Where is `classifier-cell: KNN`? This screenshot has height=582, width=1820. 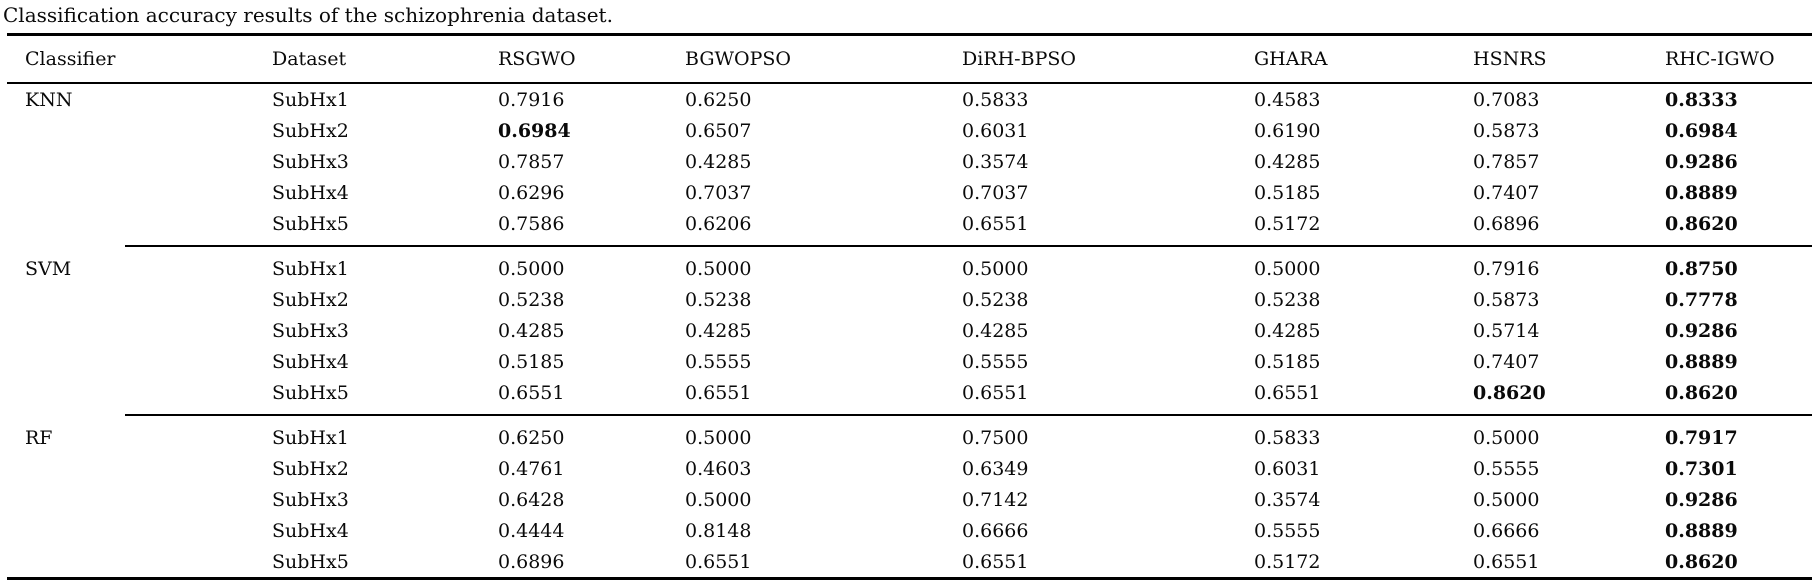 classifier-cell: KNN is located at coordinates (49, 99).